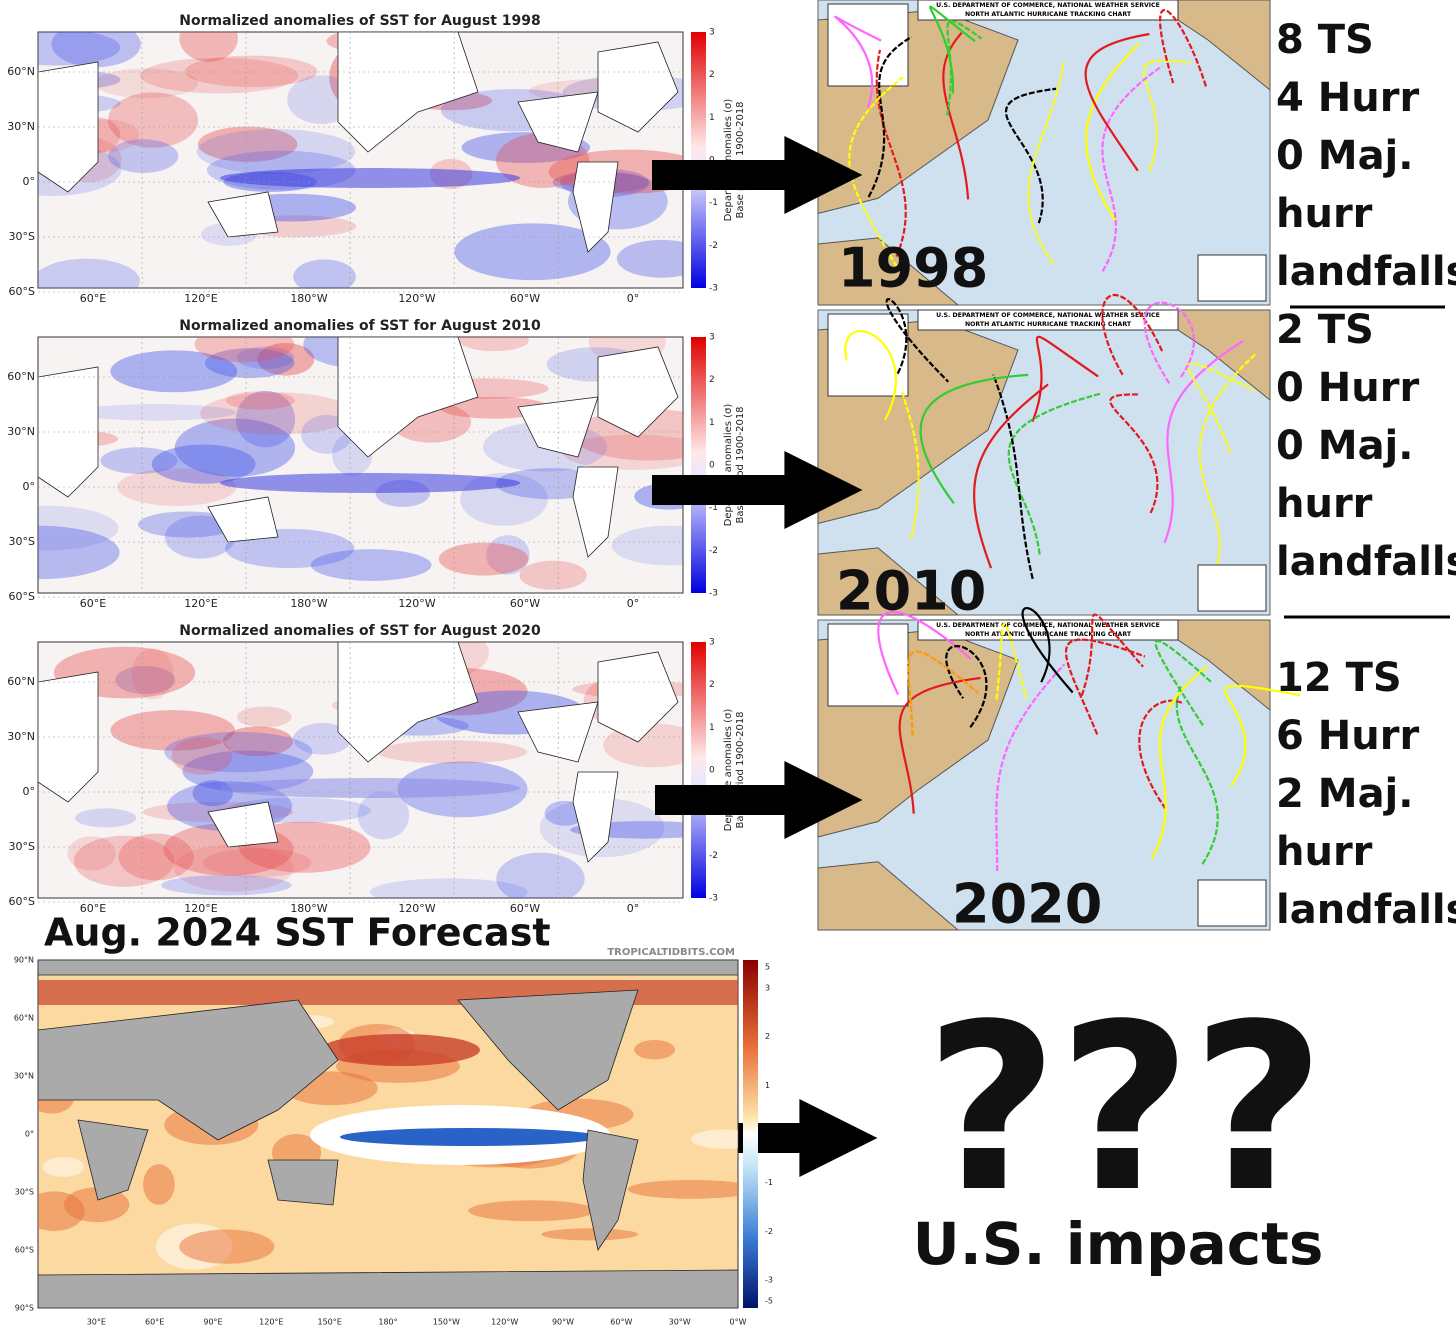 The image size is (1456, 1332). What do you see at coordinates (1125, 1109) in the screenshot?
I see `question-marks: ???` at bounding box center [1125, 1109].